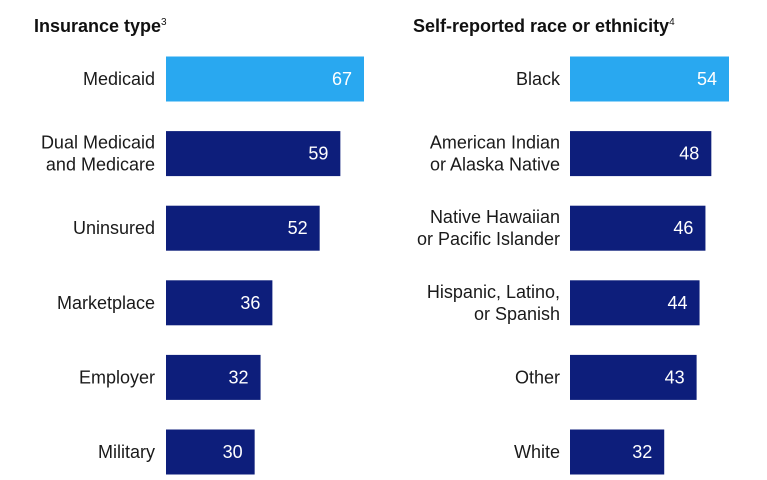 The width and height of the screenshot is (767, 480). I want to click on race-category-label-0: Black, so click(538, 79).